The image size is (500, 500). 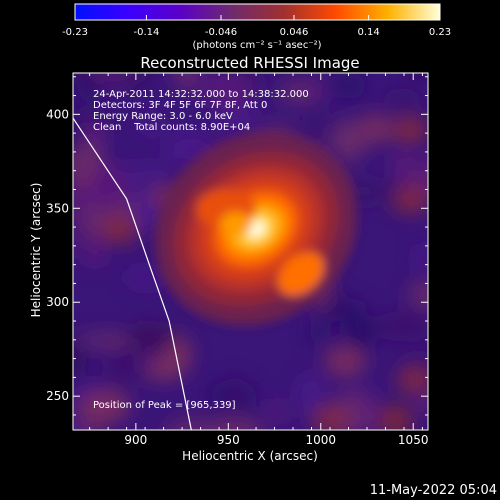 I want to click on y-tick-label: 350, so click(x=57, y=208).